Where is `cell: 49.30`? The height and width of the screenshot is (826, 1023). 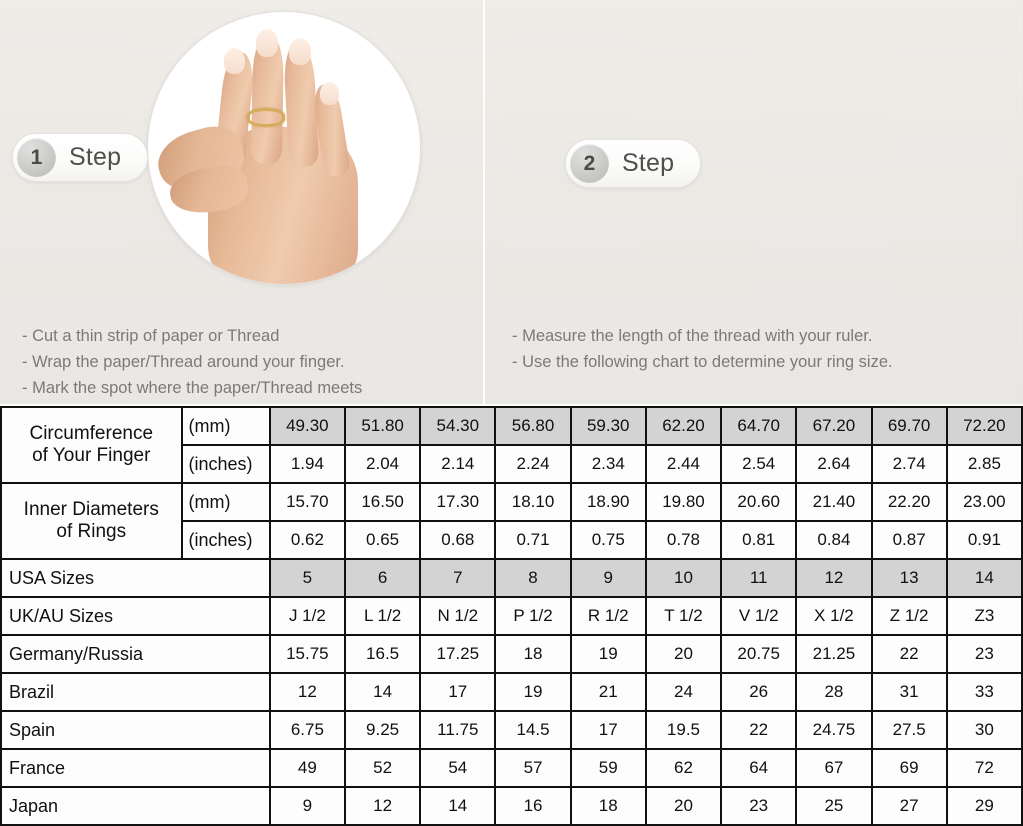 cell: 49.30 is located at coordinates (307, 426).